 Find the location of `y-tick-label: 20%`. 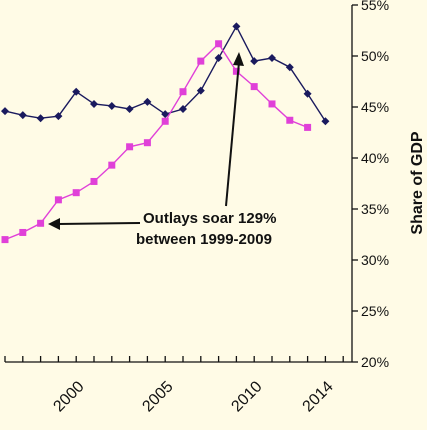

y-tick-label: 20% is located at coordinates (375, 362).